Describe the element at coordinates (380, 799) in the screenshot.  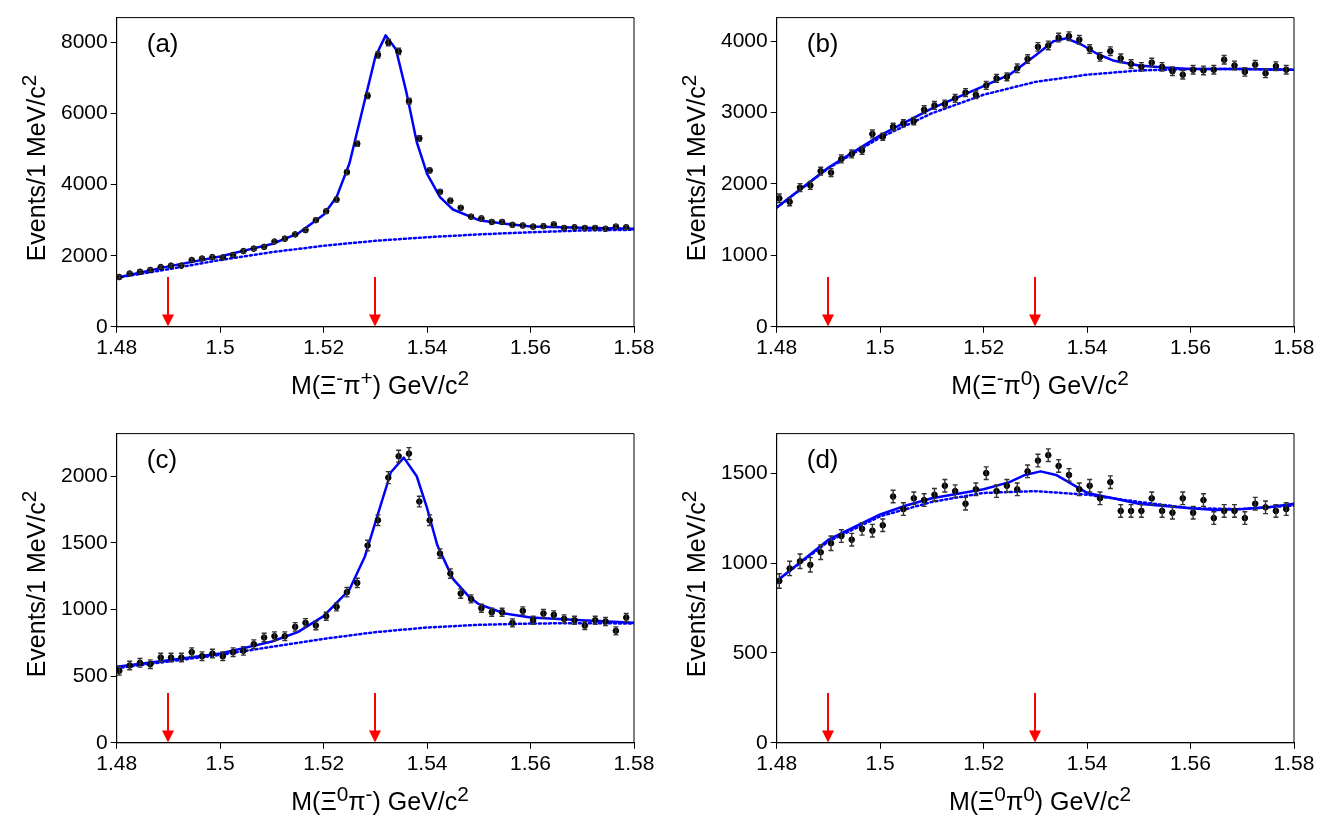
I see `x-axis-title: M(Ξ$^{0}$π$^{-}$) GeV/c$^{2}$` at that location.